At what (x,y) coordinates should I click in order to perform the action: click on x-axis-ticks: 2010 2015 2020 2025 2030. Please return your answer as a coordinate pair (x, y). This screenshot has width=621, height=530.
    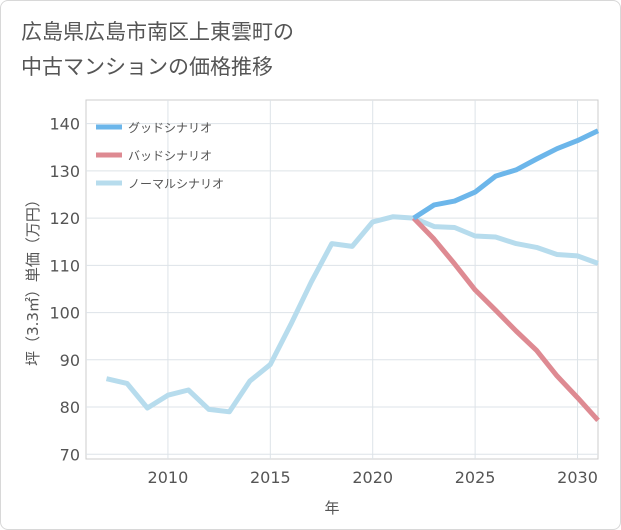
    Looking at the image, I should click on (373, 477).